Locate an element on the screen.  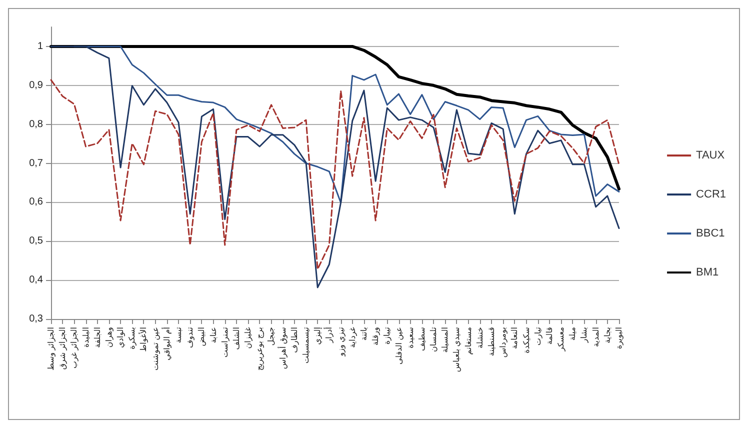
x-tick-label: ميلة is located at coordinates (573, 334).